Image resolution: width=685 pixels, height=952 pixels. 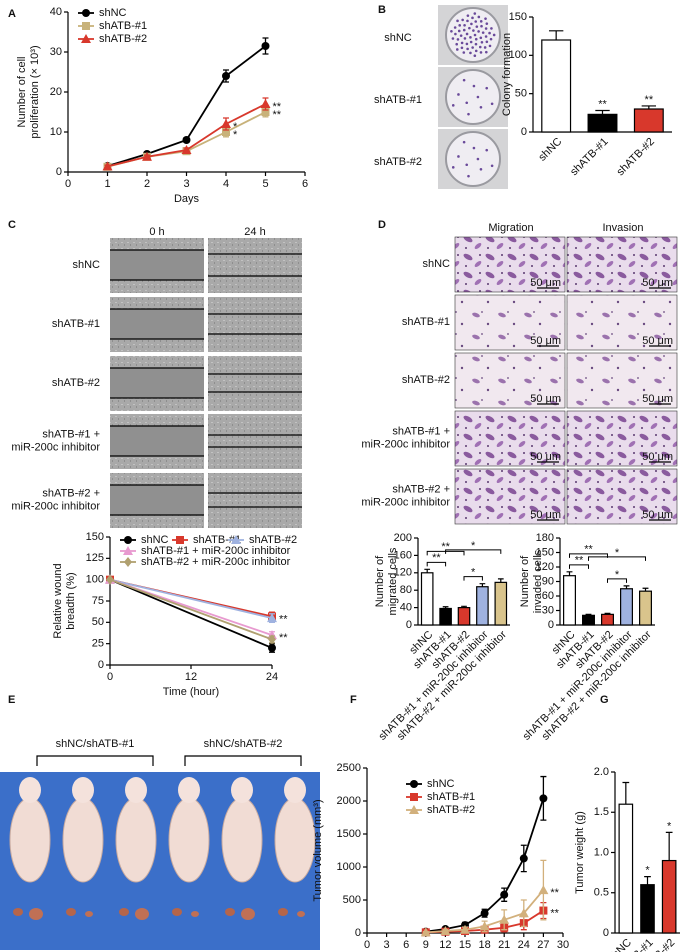 I want to click on wound-photo, so click(x=255, y=500).